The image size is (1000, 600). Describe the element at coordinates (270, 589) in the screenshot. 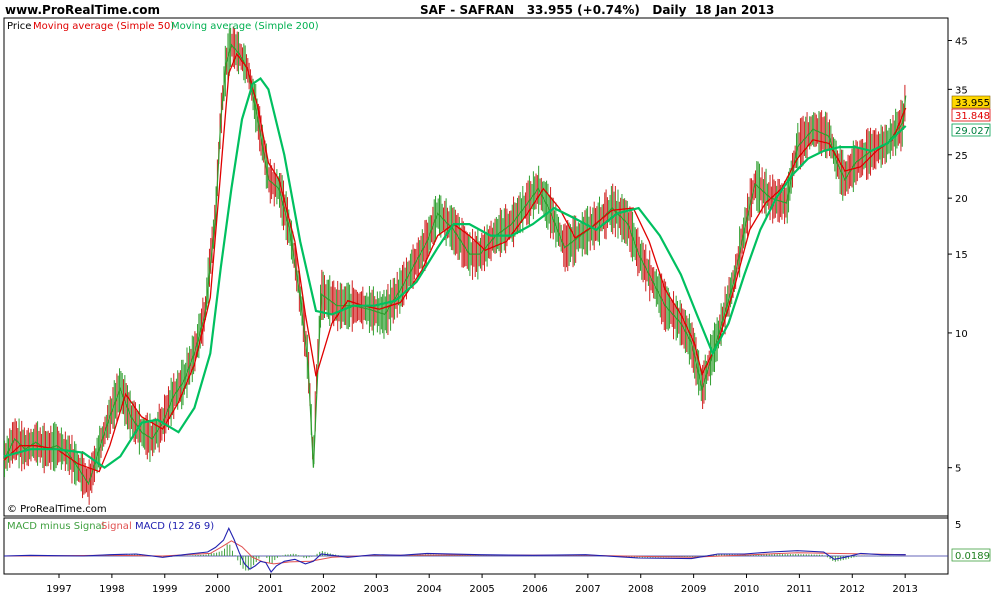

I see `x-tick-label: 2001` at that location.